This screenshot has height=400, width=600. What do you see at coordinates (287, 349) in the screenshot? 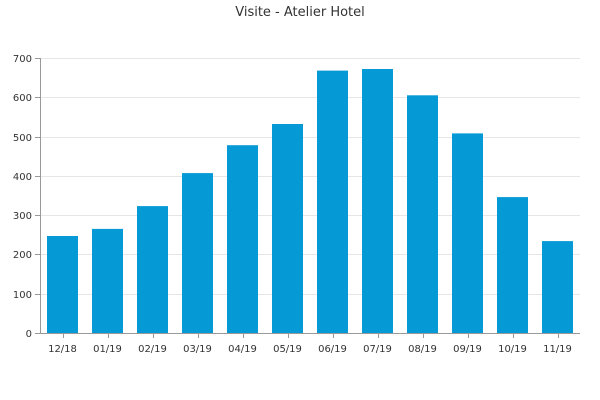
I see `x-tick-label: 05/19` at bounding box center [287, 349].